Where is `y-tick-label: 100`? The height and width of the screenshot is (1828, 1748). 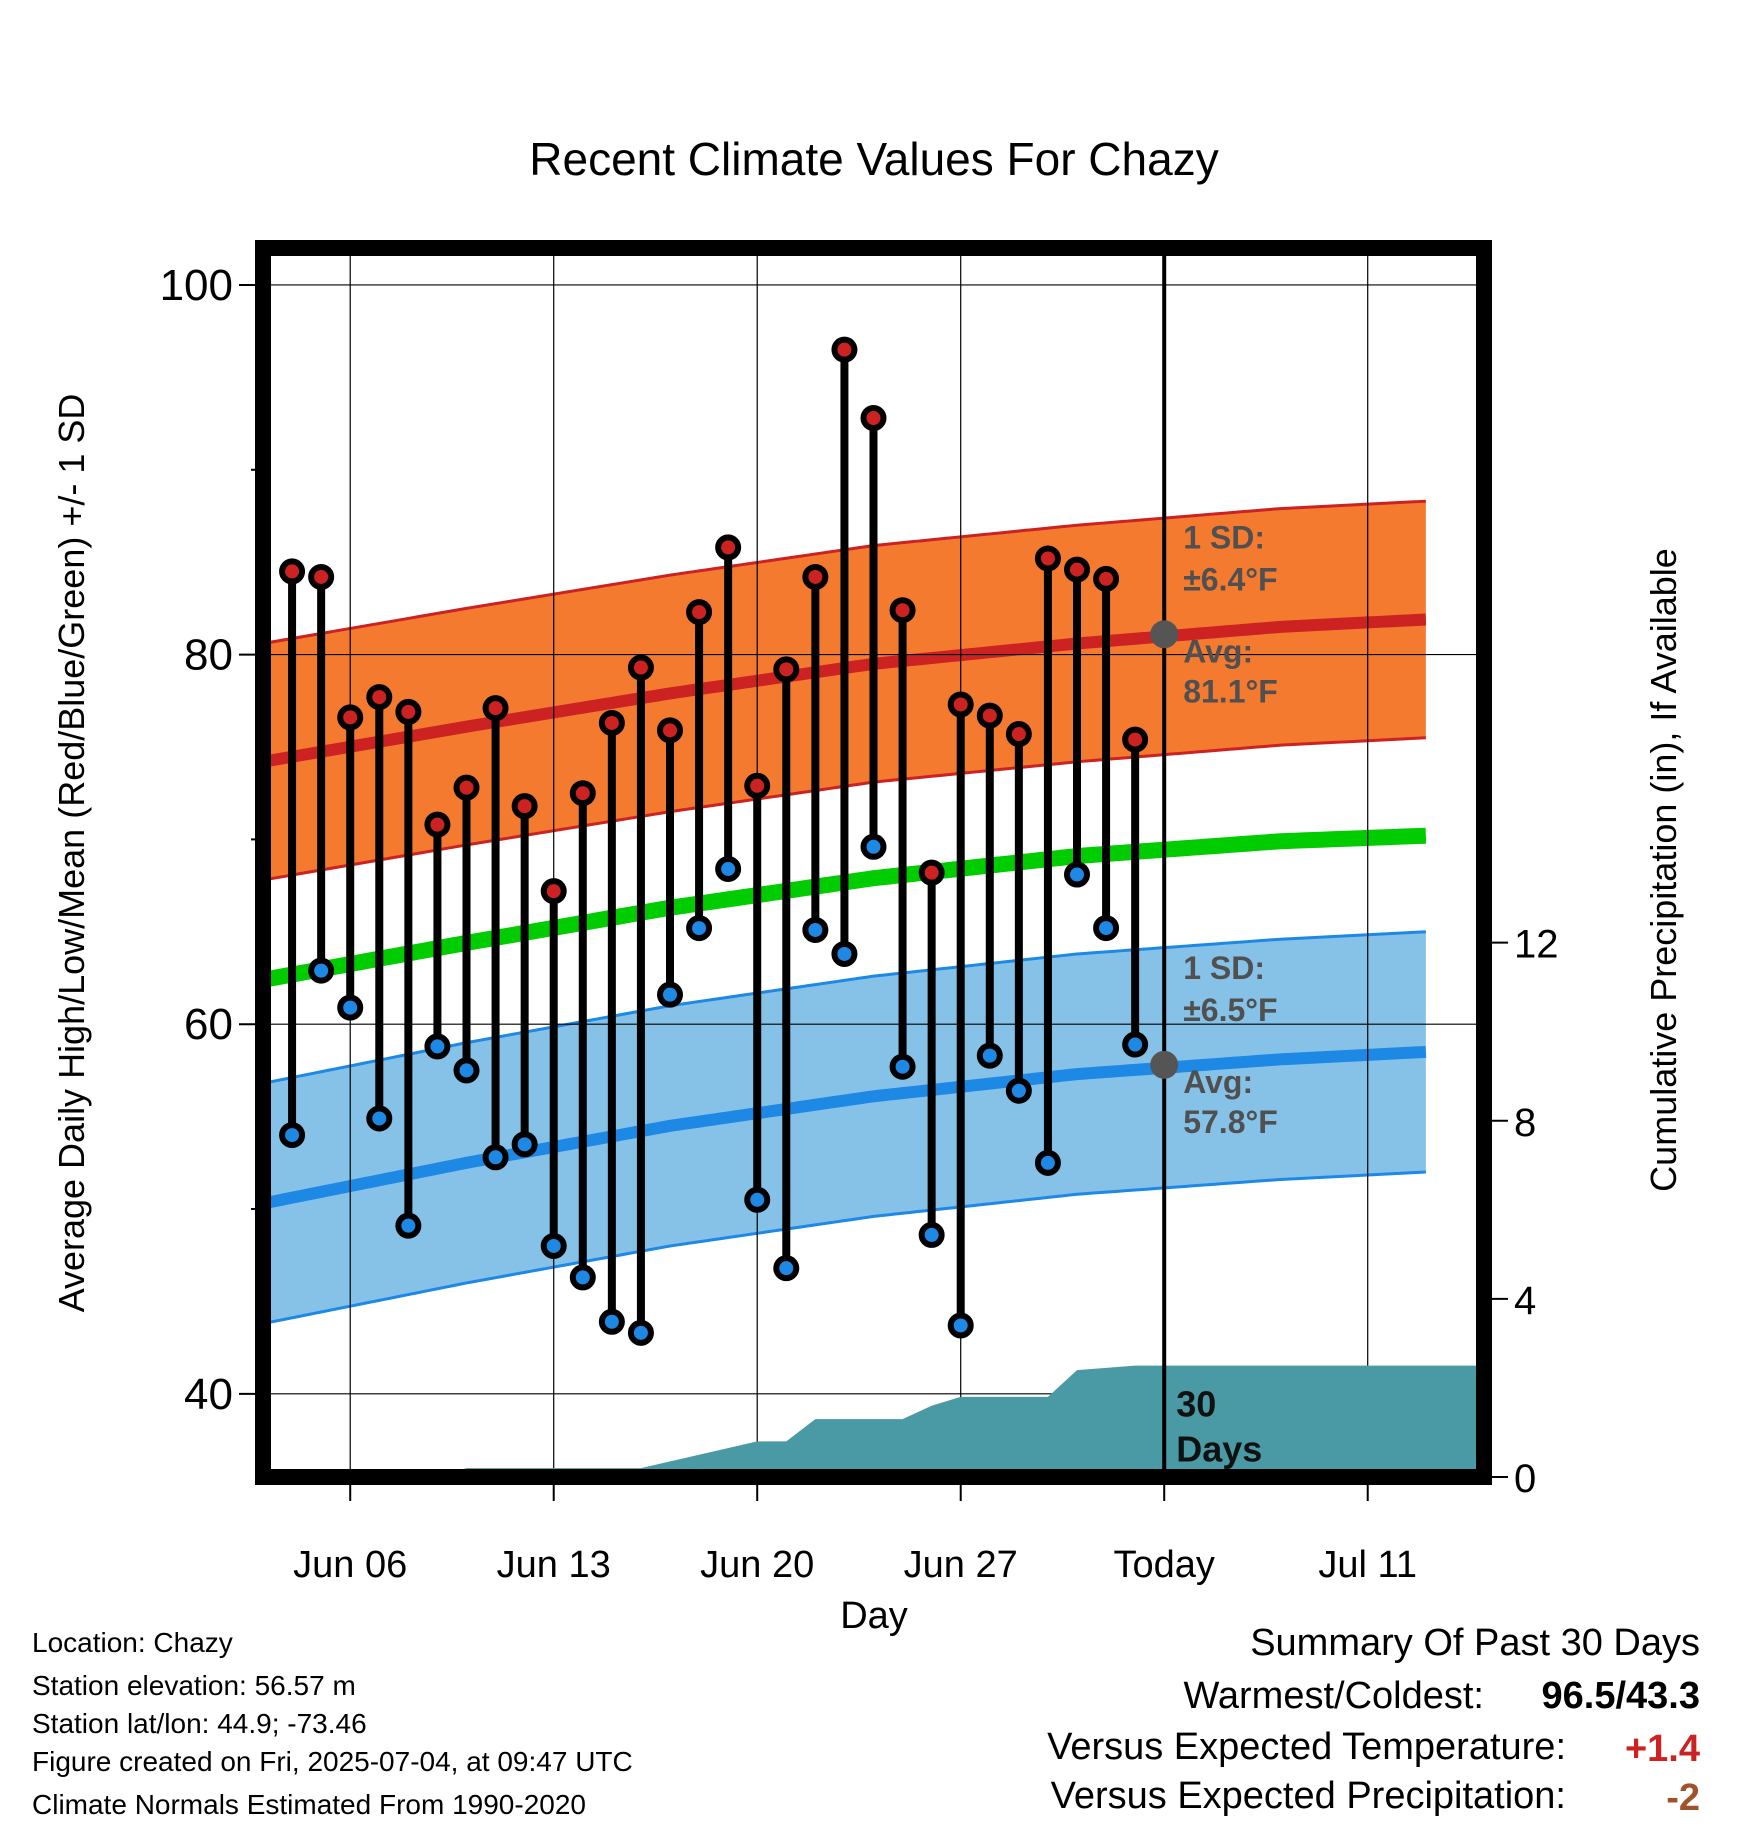
y-tick-label: 100 is located at coordinates (196, 285).